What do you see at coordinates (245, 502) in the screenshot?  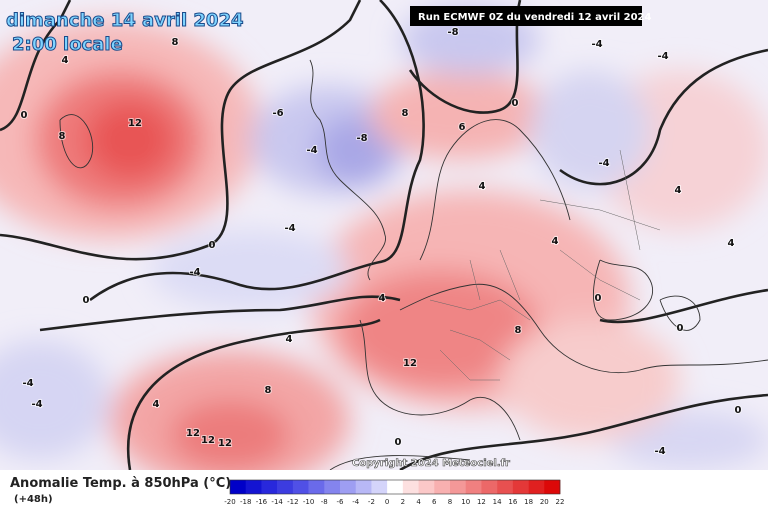 I see `colorbar-tick-label: -18` at bounding box center [245, 502].